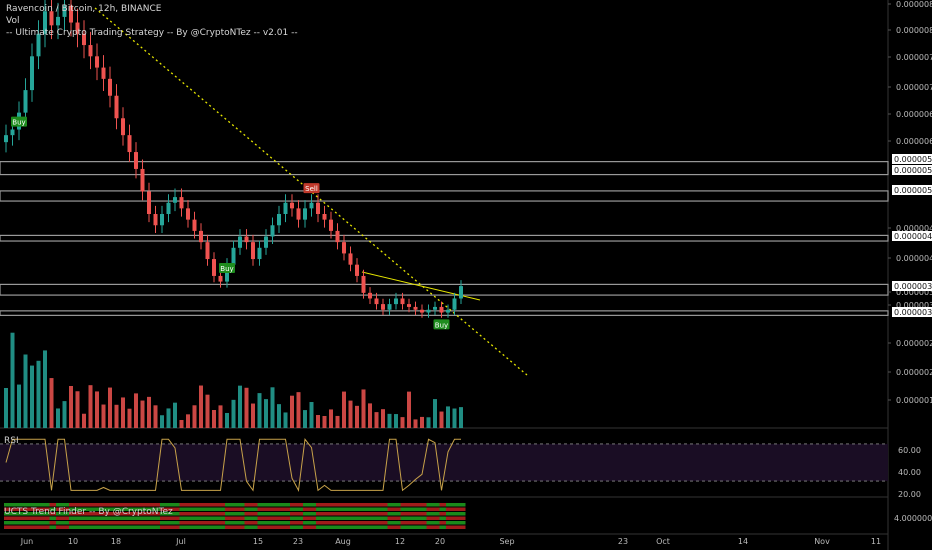  What do you see at coordinates (116, 541) in the screenshot?
I see `x-tick-label: 18` at bounding box center [116, 541].